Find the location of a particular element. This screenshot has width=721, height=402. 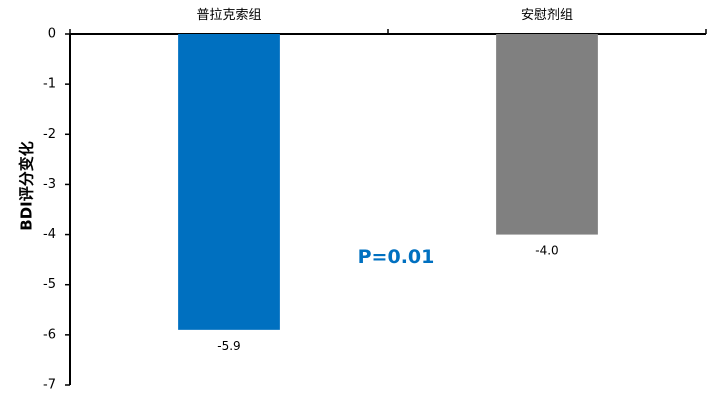

category-label: 安慰剂组 is located at coordinates (547, 15).